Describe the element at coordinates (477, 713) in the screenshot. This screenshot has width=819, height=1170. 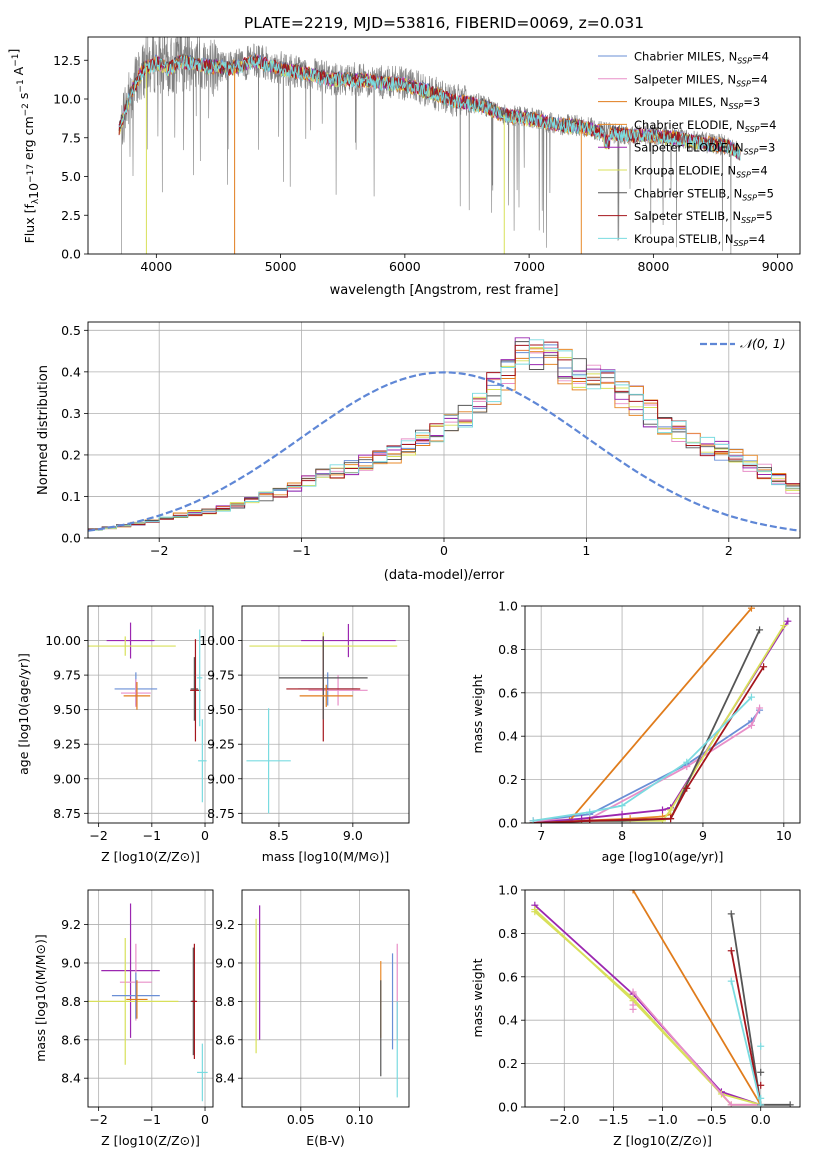
I see `y-axis-label-weight-vs-age: mass weight` at that location.